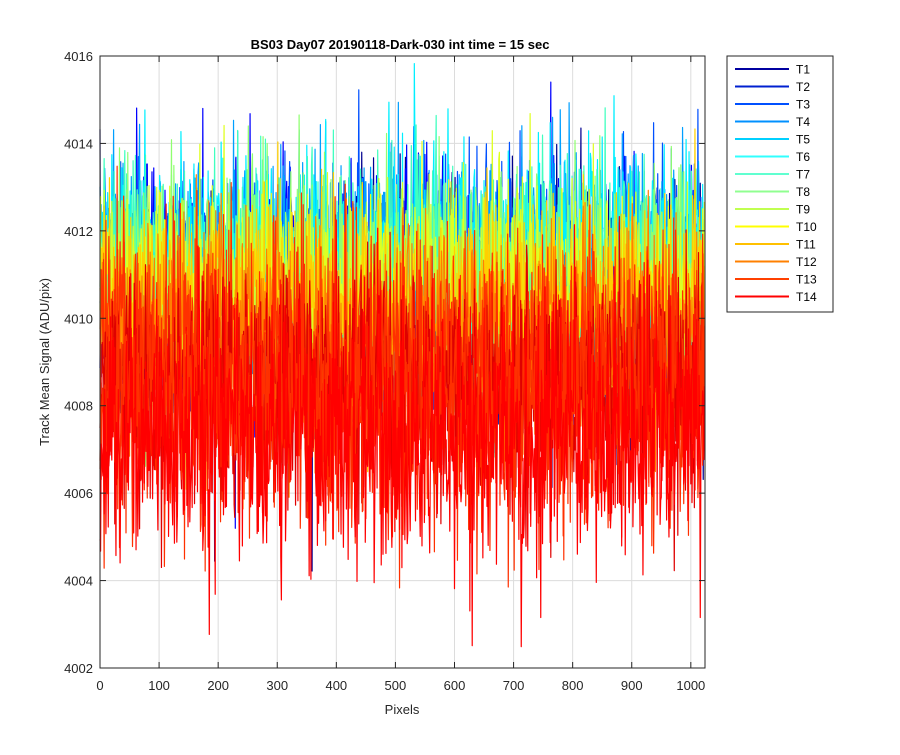  I want to click on x-tick-label: 500, so click(396, 685).